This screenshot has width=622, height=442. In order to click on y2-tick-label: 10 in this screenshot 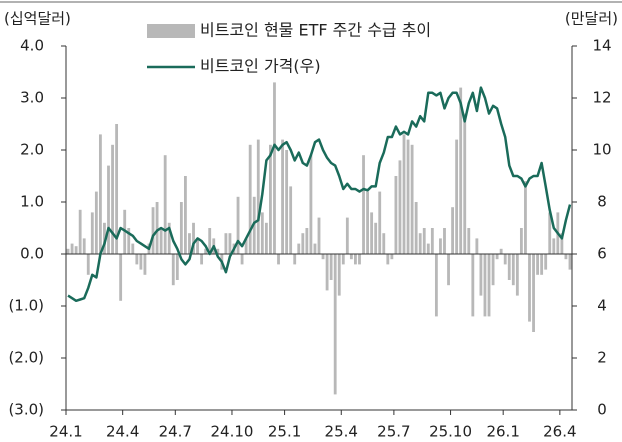, I will do `click(601, 150)`.